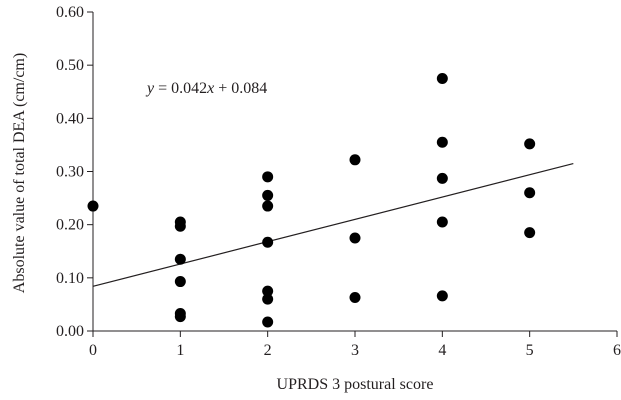 Image resolution: width=621 pixels, height=400 pixels. Describe the element at coordinates (19, 173) in the screenshot. I see `y-axis-title: Absolute value of total DEA (cm/cm)` at that location.